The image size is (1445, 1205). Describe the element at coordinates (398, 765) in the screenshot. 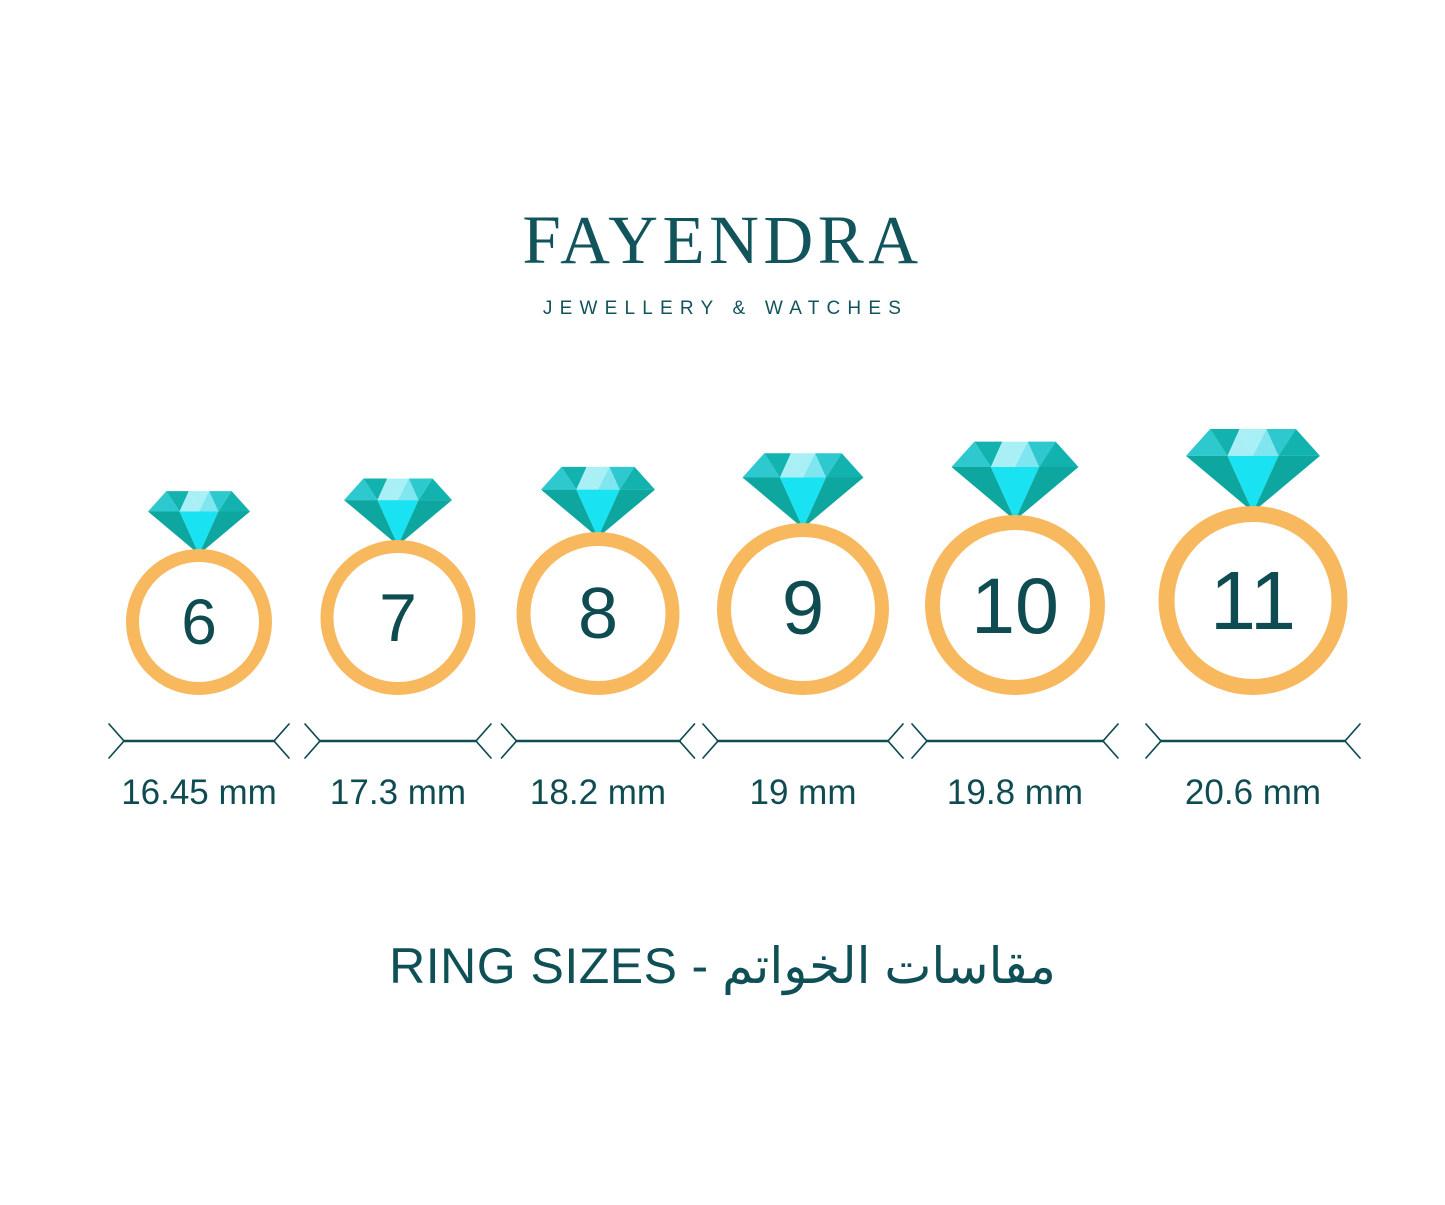

I see `ring-measurement: 17.3 mm` at that location.